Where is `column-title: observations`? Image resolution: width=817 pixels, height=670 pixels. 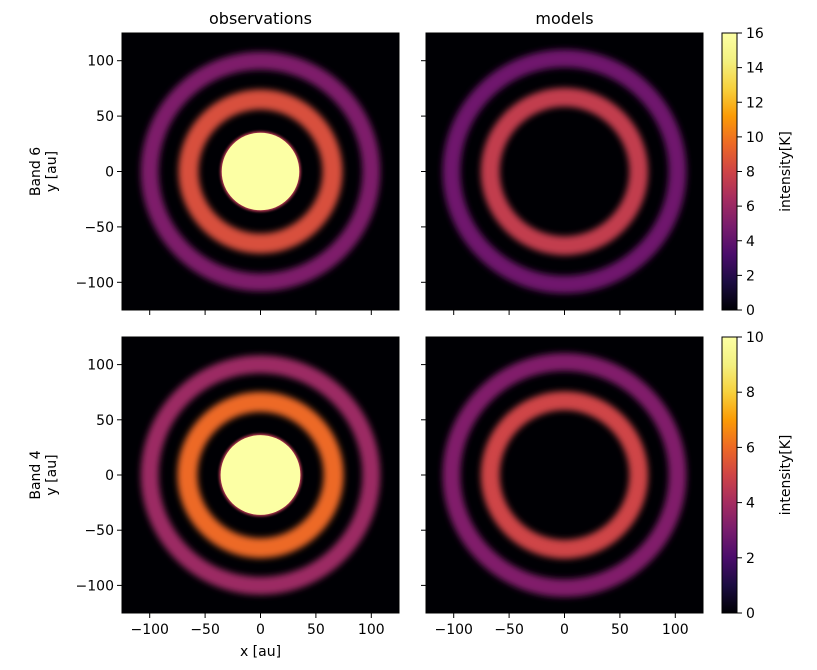 column-title: observations is located at coordinates (260, 18).